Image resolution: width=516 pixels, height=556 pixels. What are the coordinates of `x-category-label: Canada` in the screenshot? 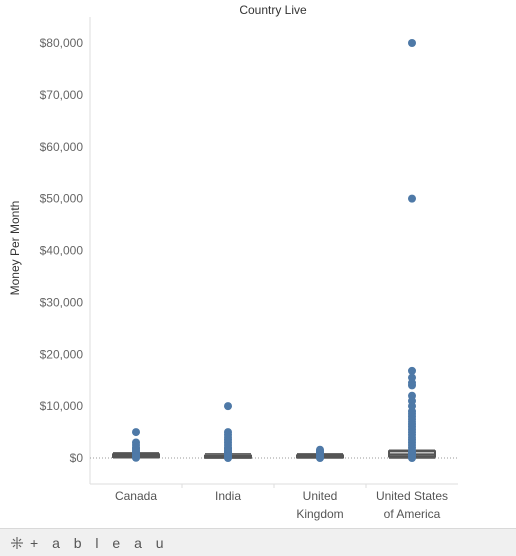 It's located at (136, 496).